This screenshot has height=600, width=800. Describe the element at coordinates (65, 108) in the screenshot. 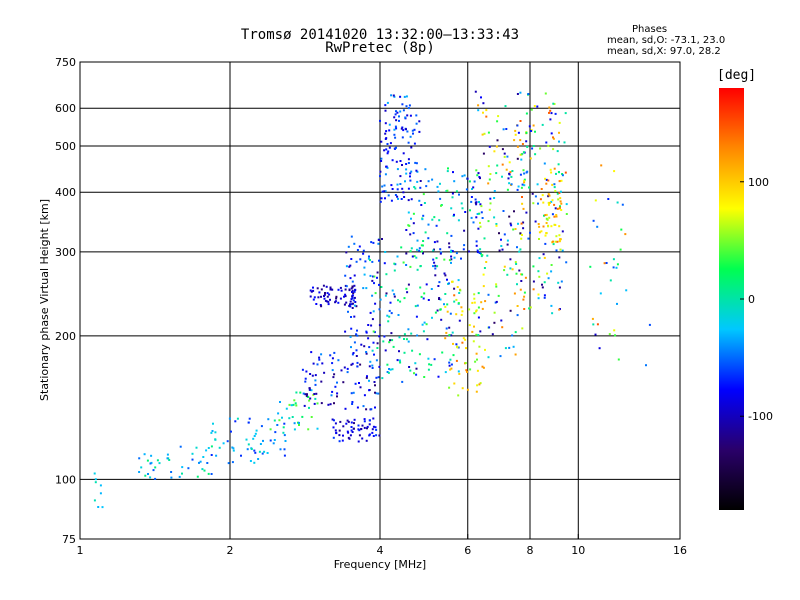

I see `y-tick-label: 600` at that location.